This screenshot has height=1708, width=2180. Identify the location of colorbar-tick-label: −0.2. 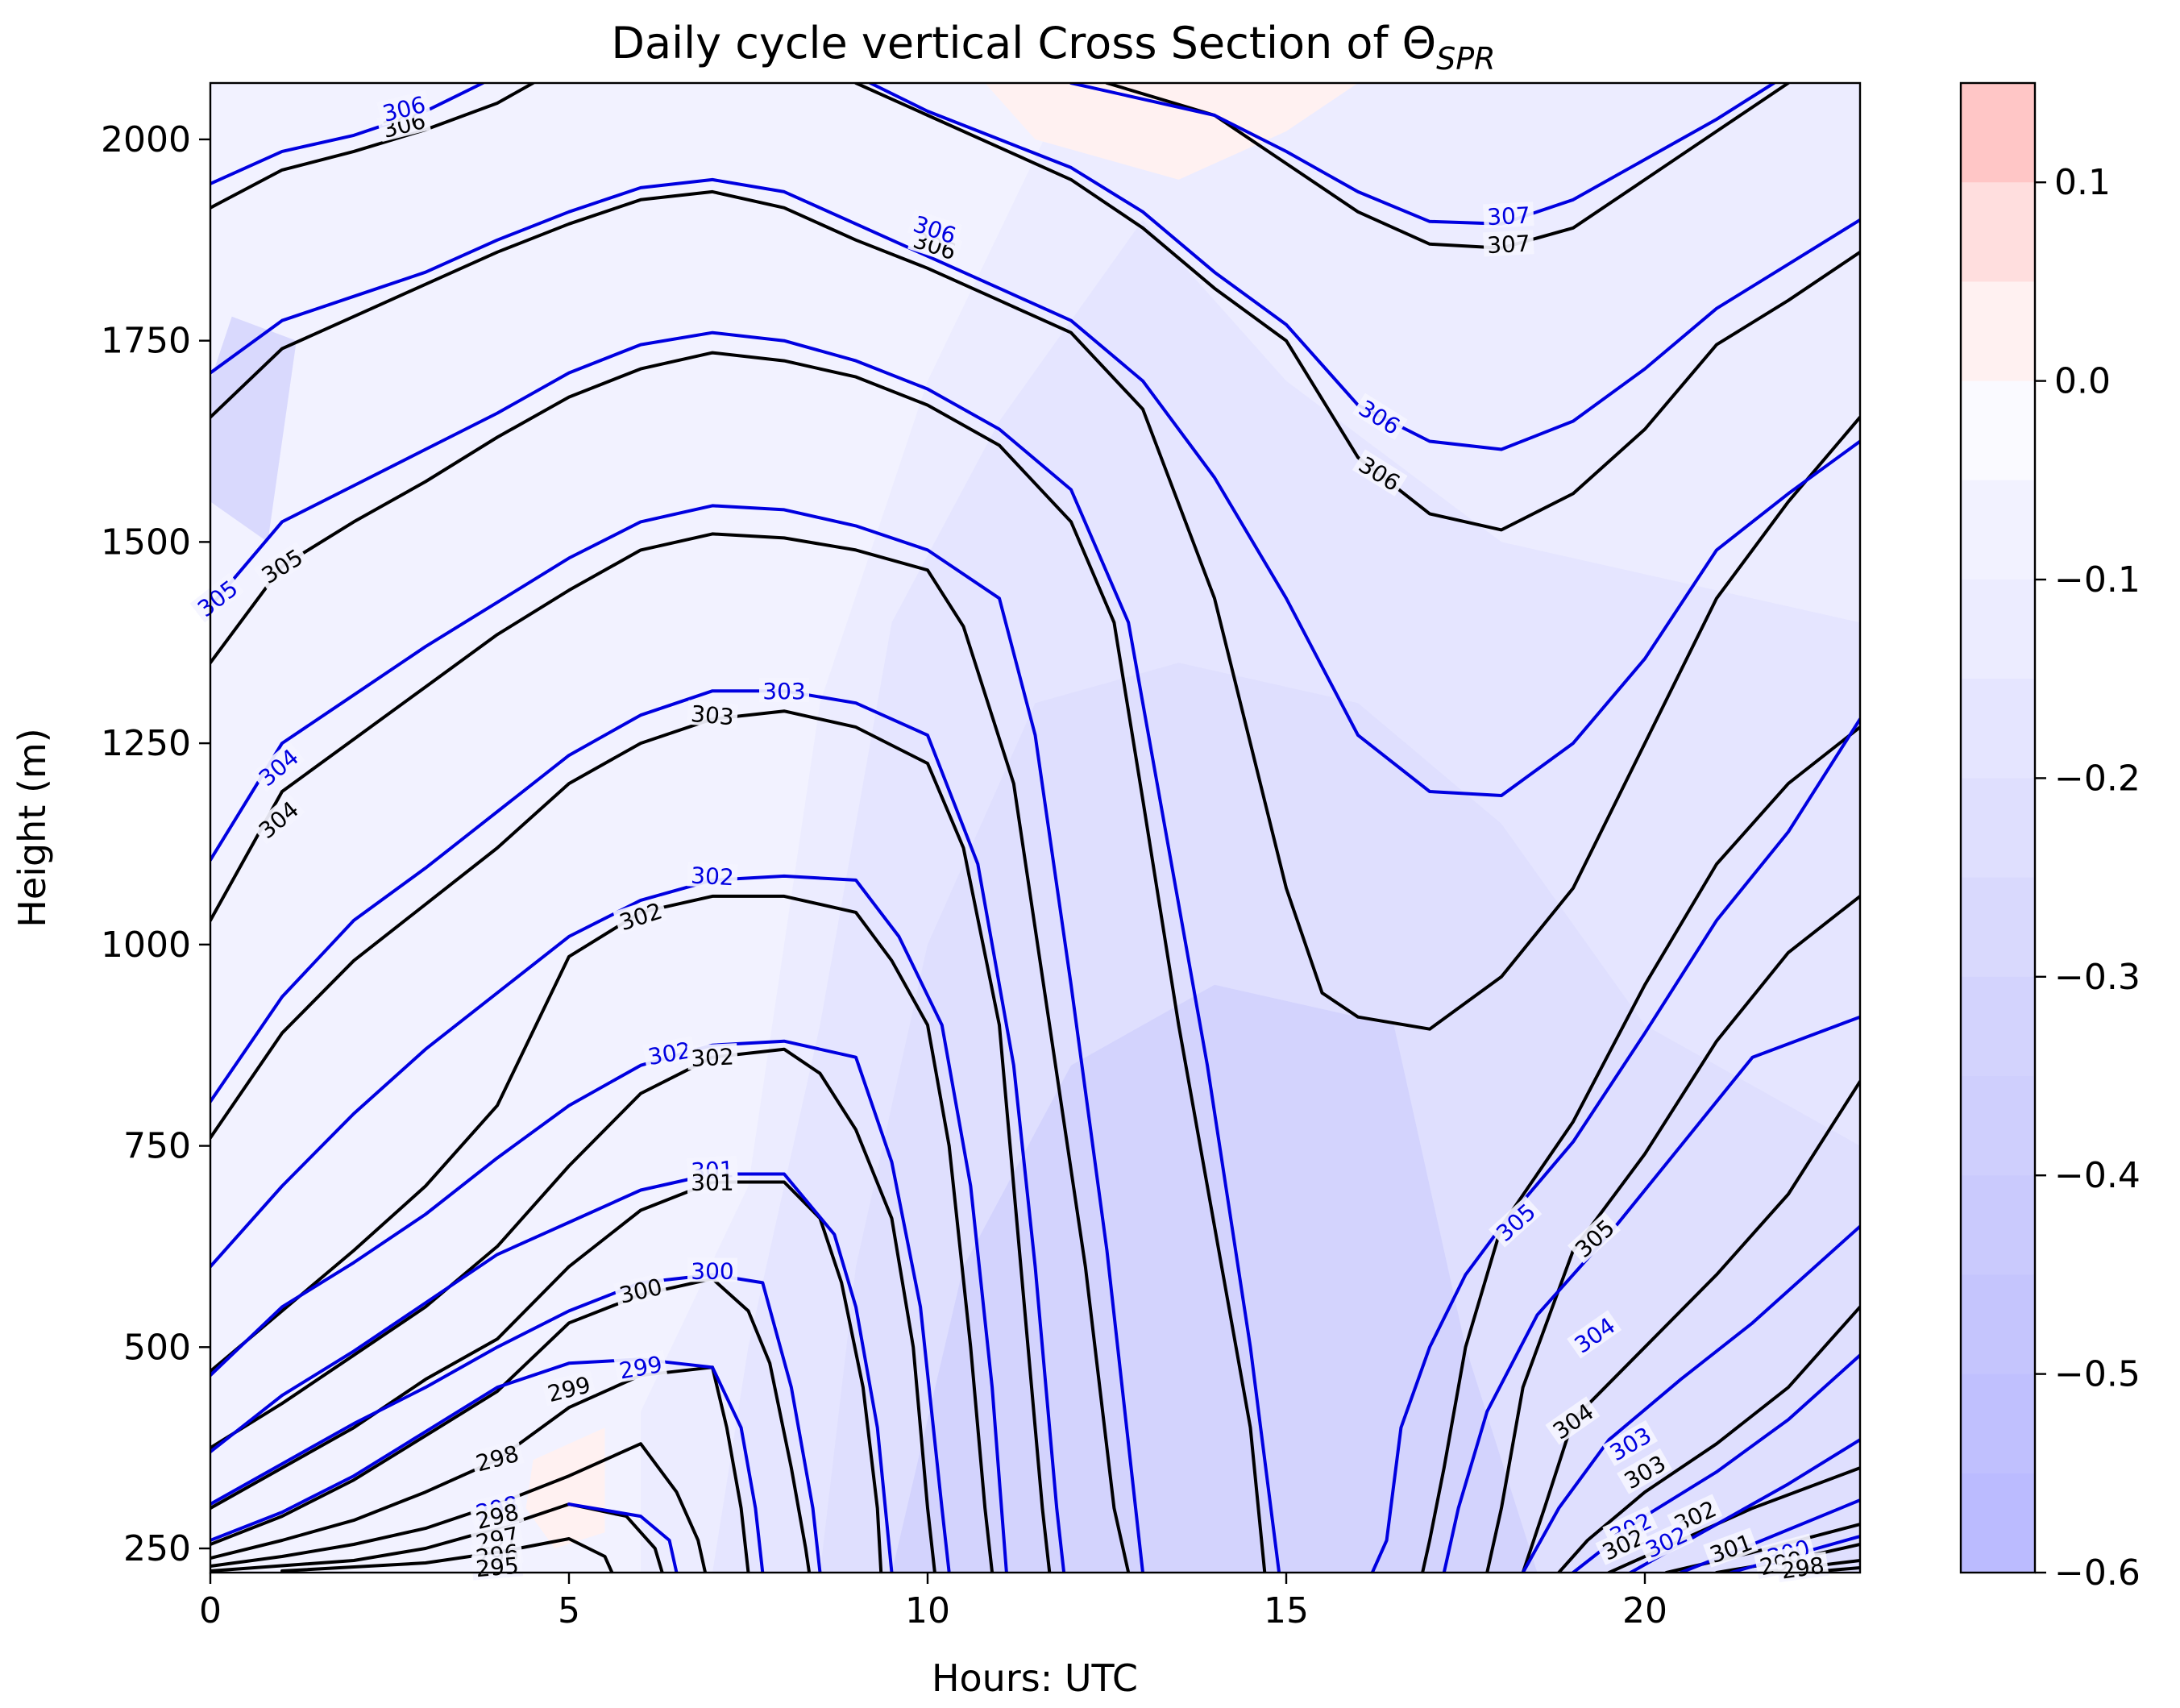
(2097, 779).